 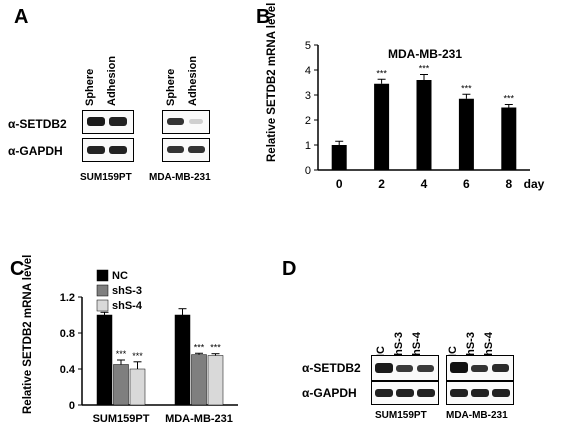 What do you see at coordinates (17, 269) in the screenshot?
I see `panel-c-letter: C` at bounding box center [17, 269].